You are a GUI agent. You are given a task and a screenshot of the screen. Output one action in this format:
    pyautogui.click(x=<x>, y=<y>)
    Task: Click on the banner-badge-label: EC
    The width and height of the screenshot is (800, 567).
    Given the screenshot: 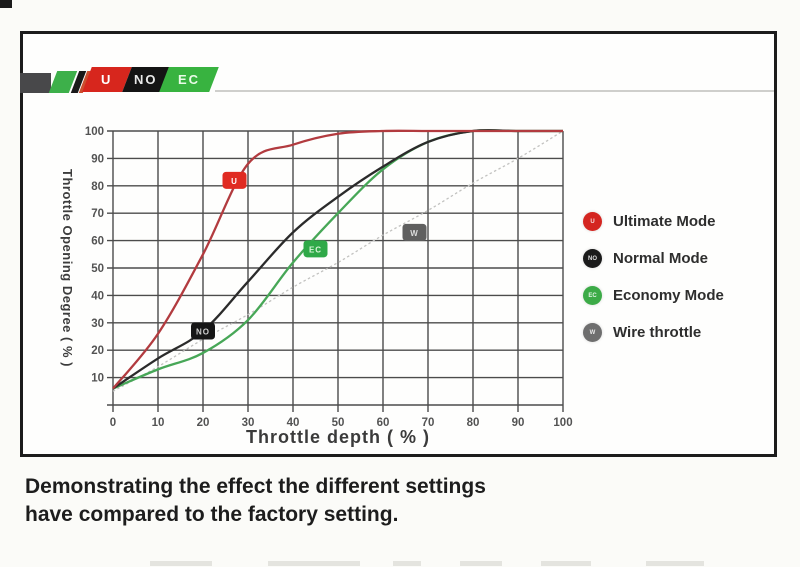 What is the action you would take?
    pyautogui.click(x=189, y=79)
    